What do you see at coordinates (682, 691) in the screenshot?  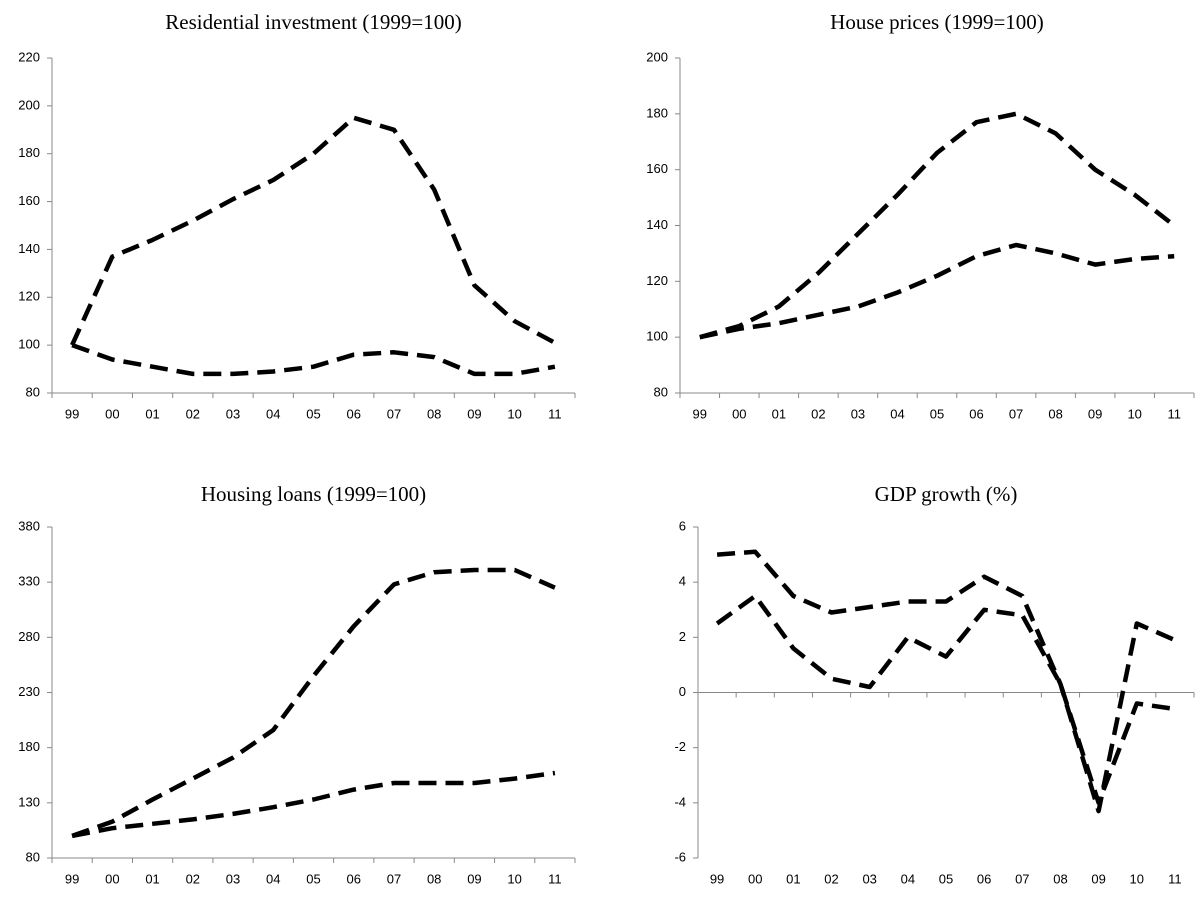 I see `y-tick-label: 0` at bounding box center [682, 691].